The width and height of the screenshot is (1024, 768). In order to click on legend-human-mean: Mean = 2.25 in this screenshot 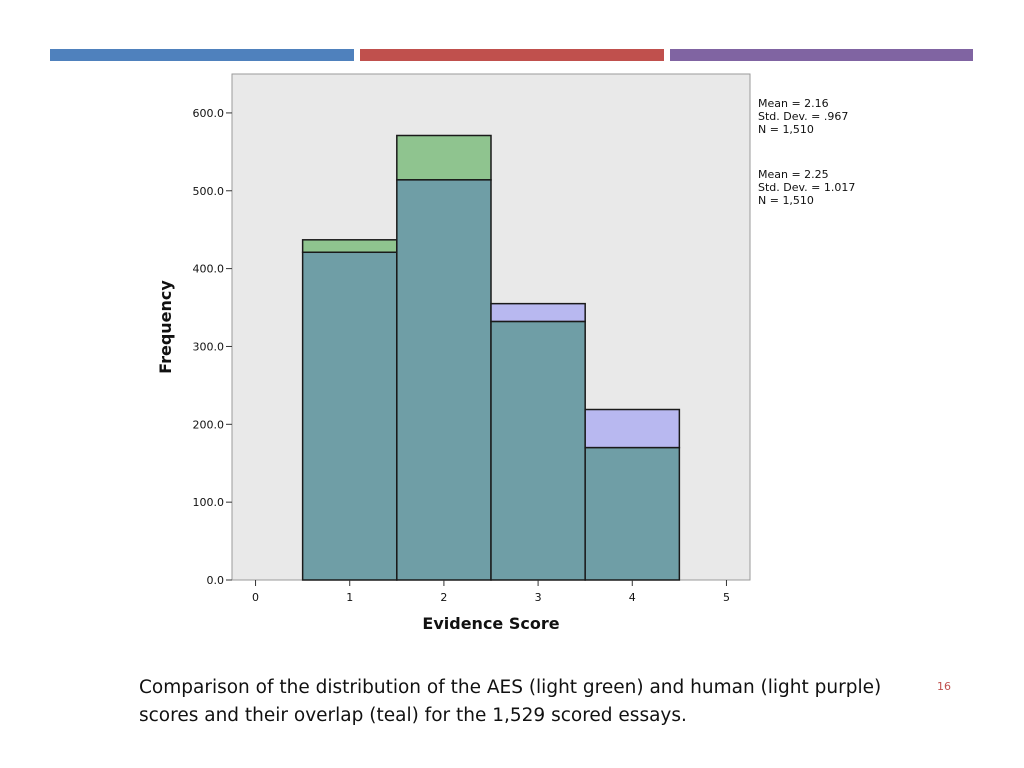, I will do `click(793, 174)`.